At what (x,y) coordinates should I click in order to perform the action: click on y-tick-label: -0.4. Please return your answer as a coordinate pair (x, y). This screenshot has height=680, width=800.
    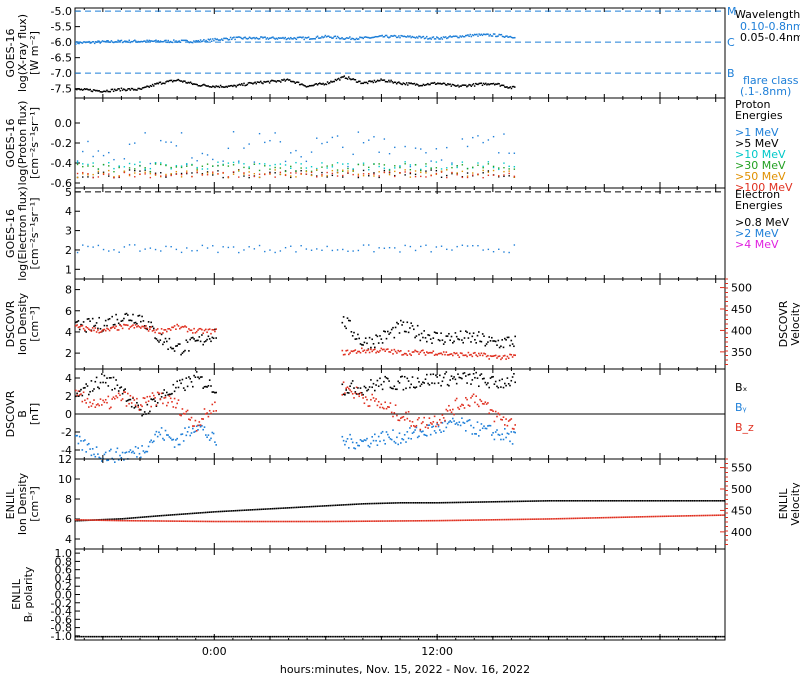
    Looking at the image, I should click on (61, 163).